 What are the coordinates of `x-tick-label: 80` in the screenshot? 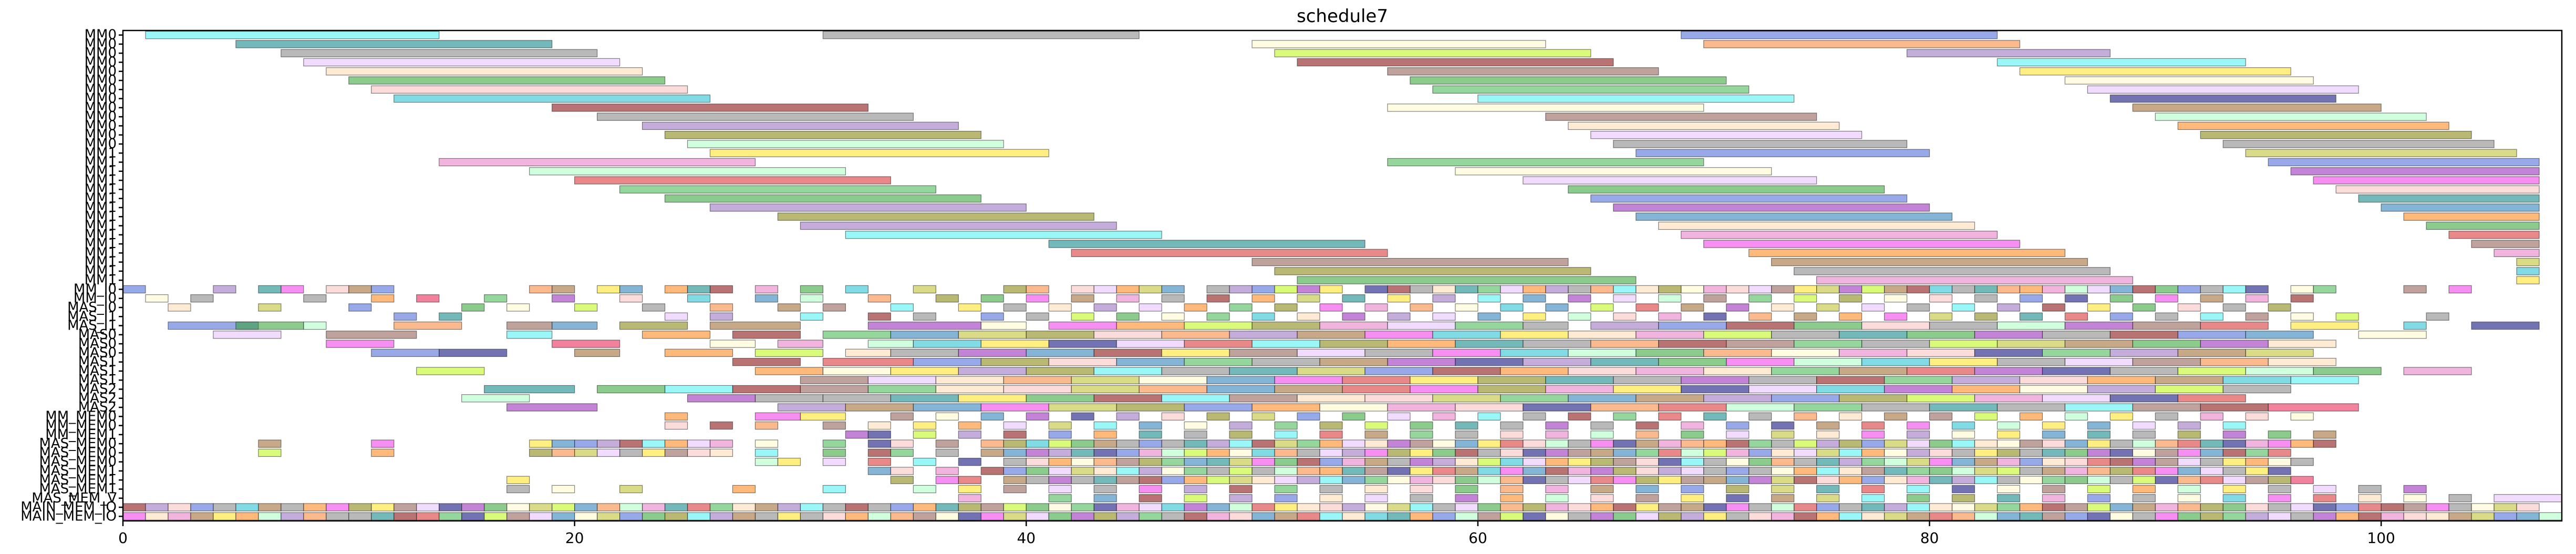 It's located at (1929, 538).